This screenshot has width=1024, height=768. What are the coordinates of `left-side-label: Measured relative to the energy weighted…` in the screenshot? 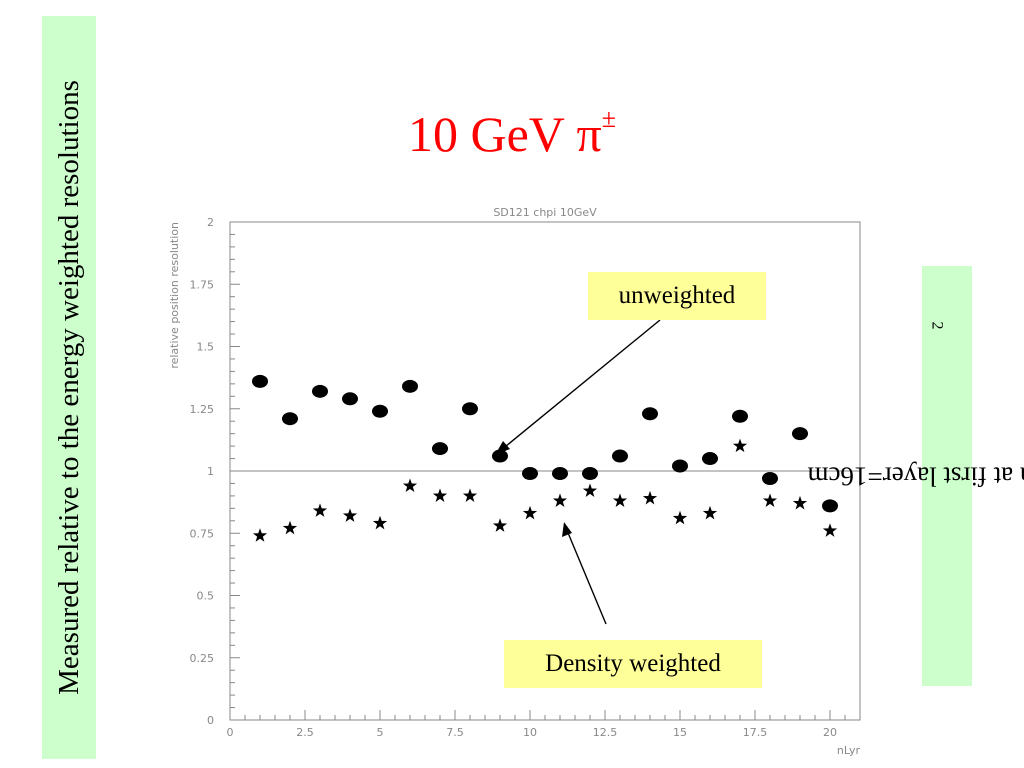 It's located at (69, 387).